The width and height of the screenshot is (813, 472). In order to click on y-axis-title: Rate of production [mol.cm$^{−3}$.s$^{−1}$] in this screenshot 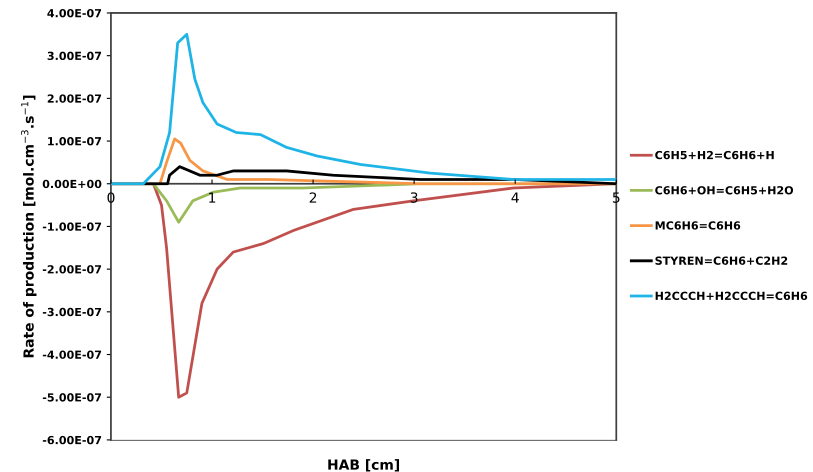, I will do `click(28, 227)`.